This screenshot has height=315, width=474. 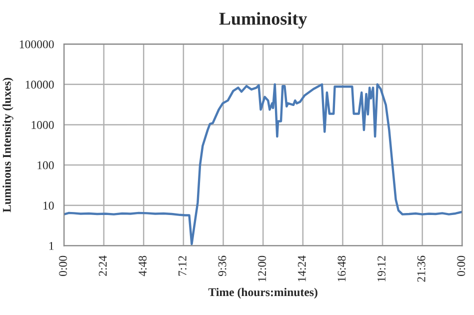 What do you see at coordinates (382, 269) in the screenshot?
I see `x-tick-label: 19:12` at bounding box center [382, 269].